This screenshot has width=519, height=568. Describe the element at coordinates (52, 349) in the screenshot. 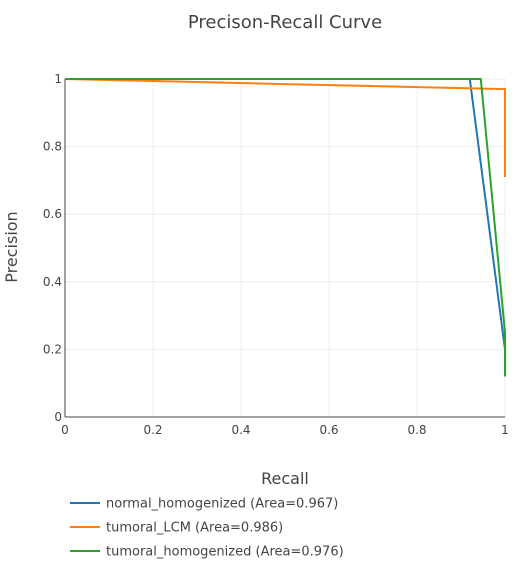

I see `y-tick-label: 0.2` at that location.